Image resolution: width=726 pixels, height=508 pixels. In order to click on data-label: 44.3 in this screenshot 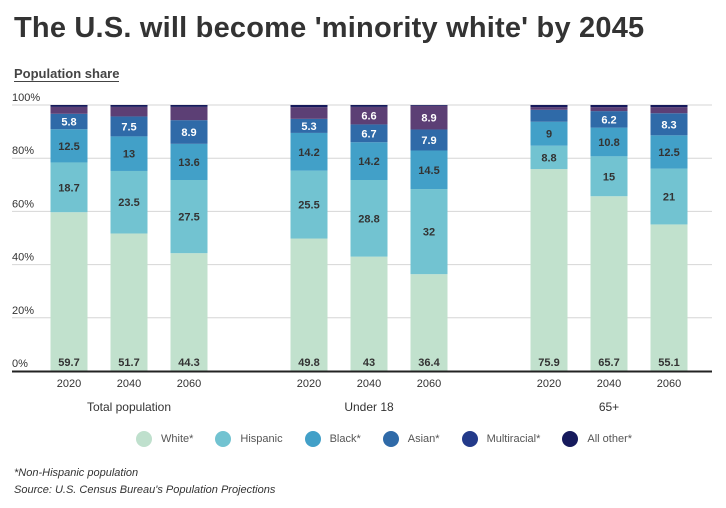, I will do `click(188, 363)`.